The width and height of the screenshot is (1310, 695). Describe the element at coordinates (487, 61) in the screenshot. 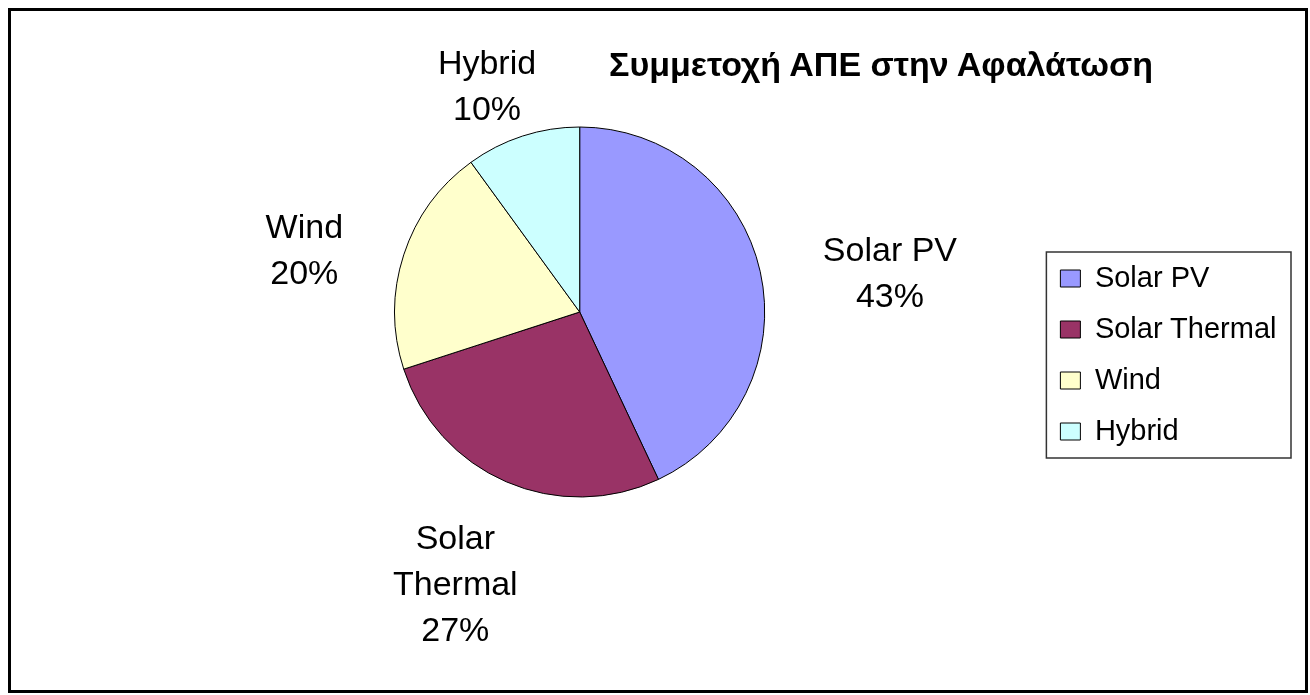

I see `slice-label: Hybrid` at that location.